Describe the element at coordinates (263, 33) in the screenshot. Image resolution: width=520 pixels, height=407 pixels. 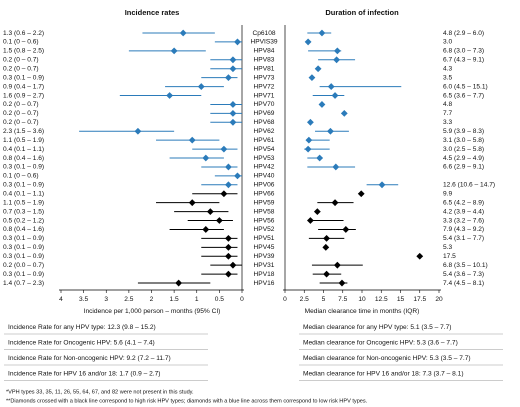
I see `category-label: Cp6108` at that location.